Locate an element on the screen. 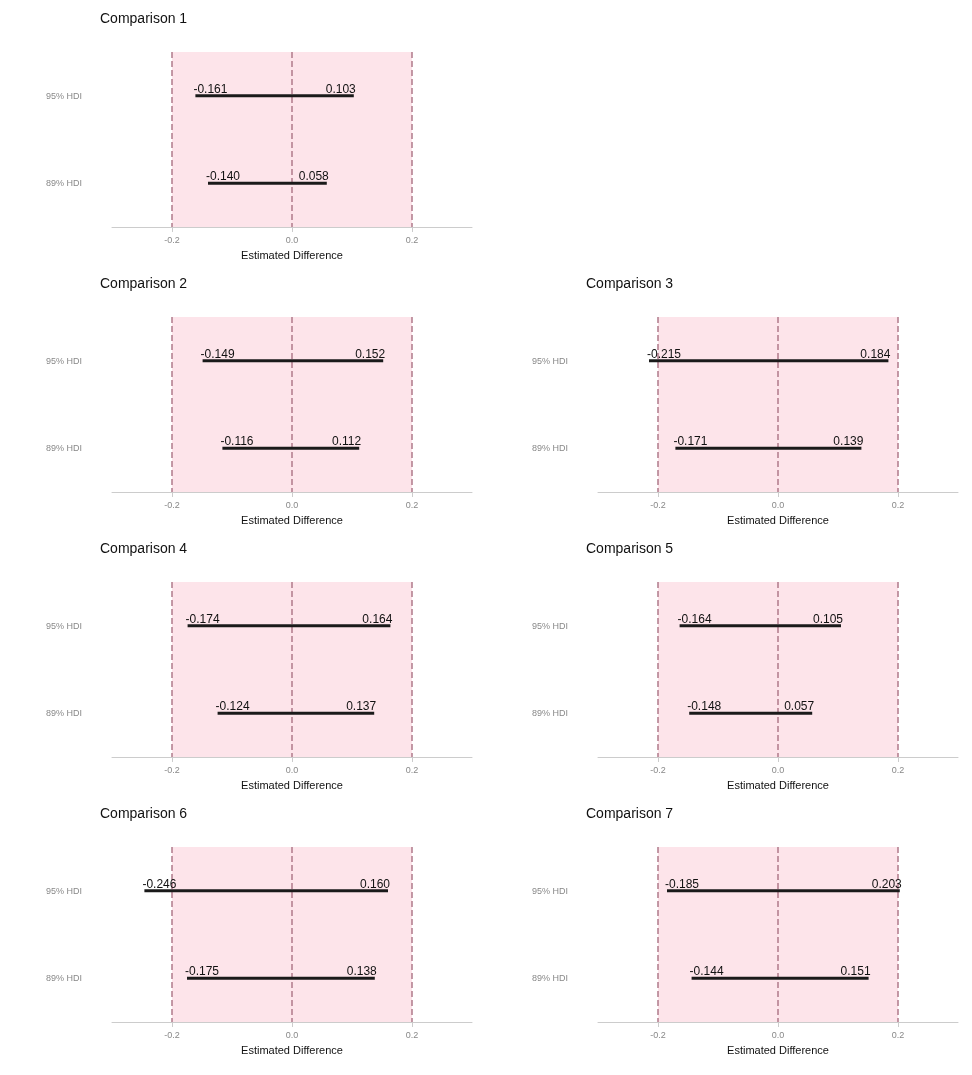 The image size is (972, 1075). annotation: -0.185 is located at coordinates (682, 883).